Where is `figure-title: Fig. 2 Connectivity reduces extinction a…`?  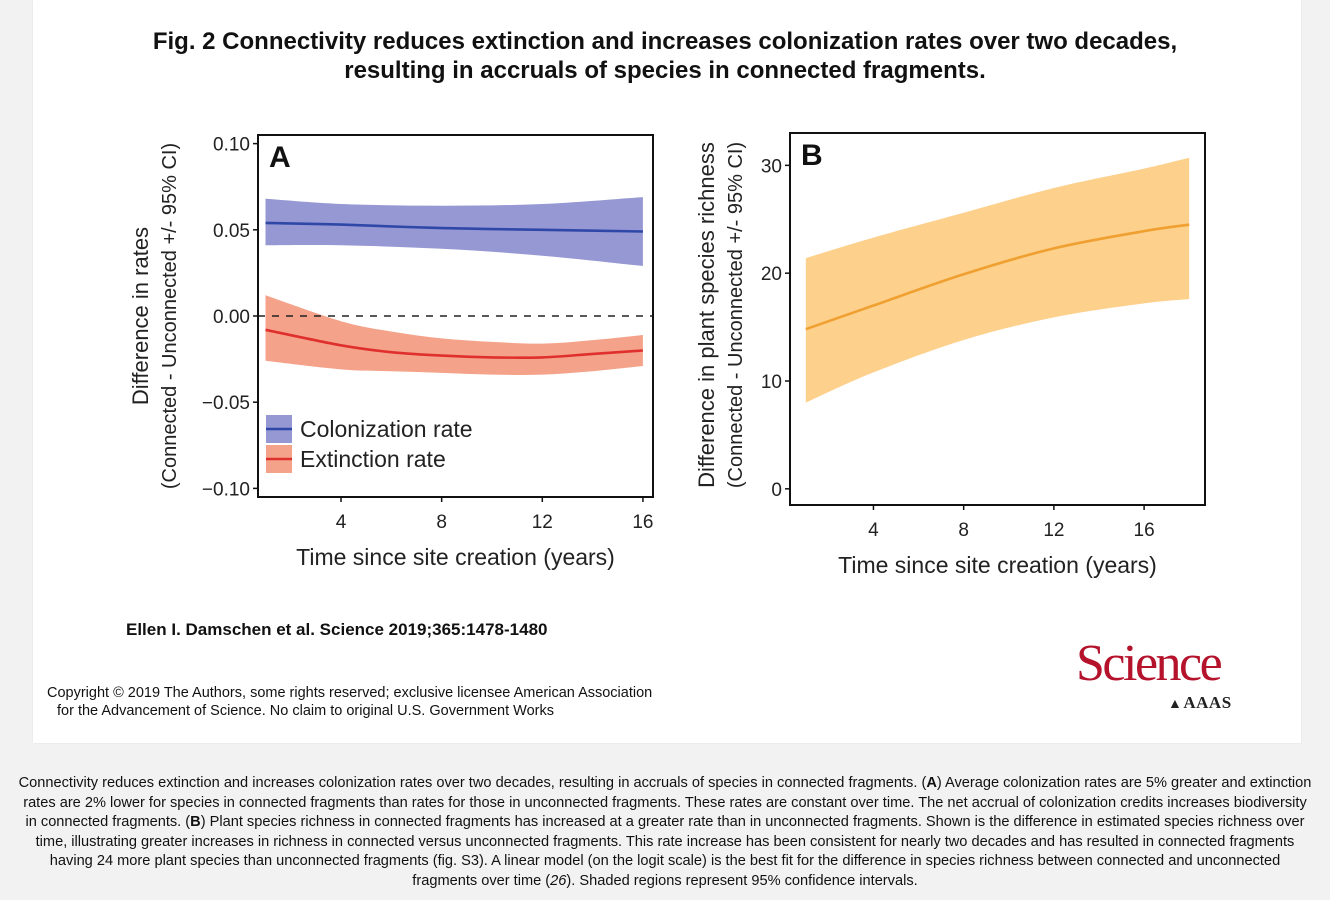 figure-title: Fig. 2 Connectivity reduces extinction a… is located at coordinates (665, 56).